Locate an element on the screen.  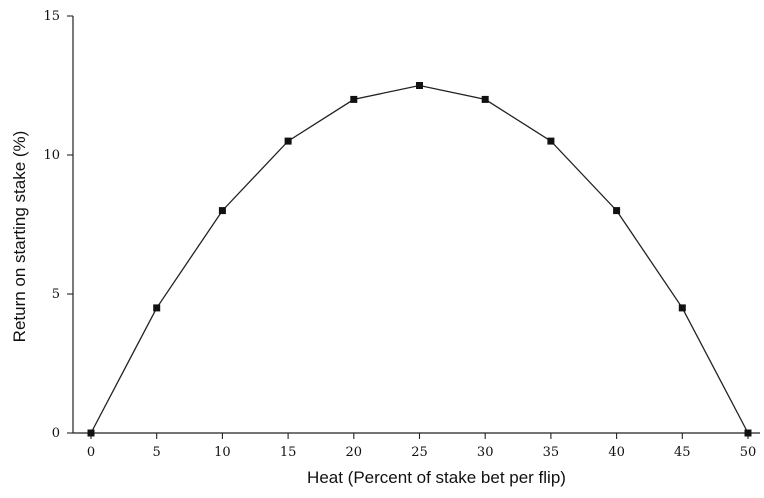
y-axis-title: Return on starting stake (%) is located at coordinates (19, 237).